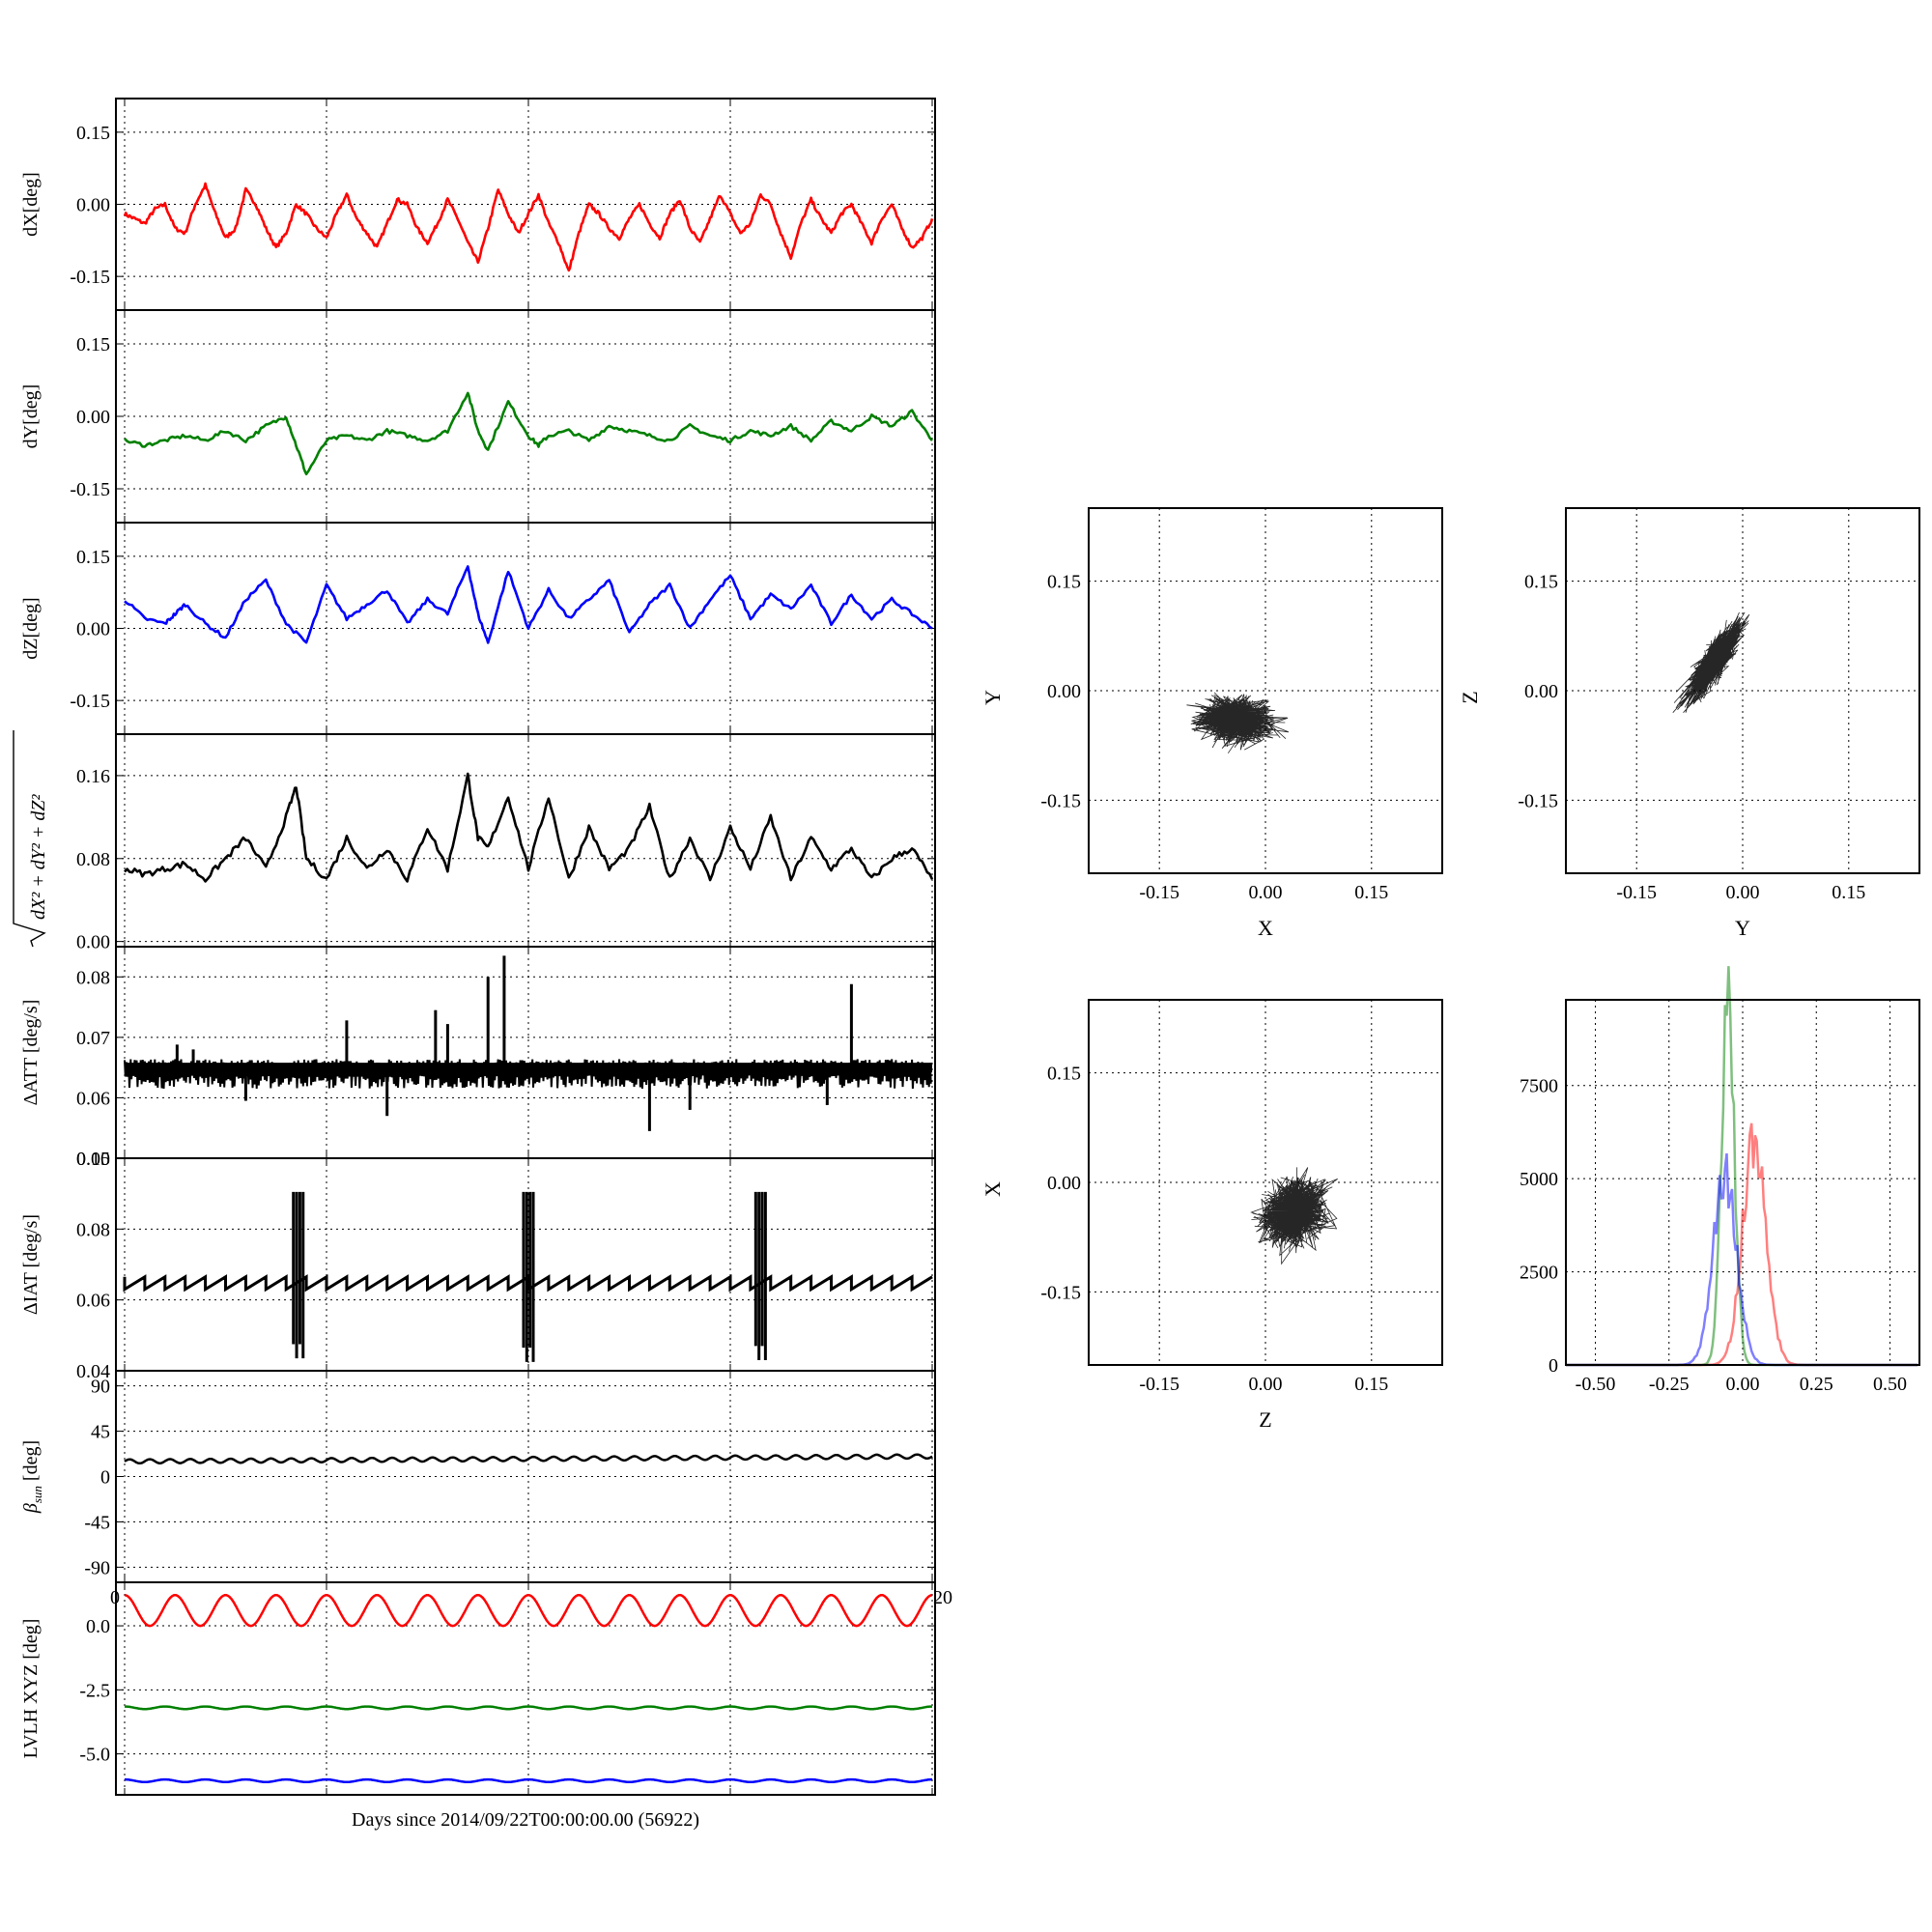 This screenshot has height=1932, width=1932. Describe the element at coordinates (525, 1688) in the screenshot. I see `panel-lvlh-frame` at that location.